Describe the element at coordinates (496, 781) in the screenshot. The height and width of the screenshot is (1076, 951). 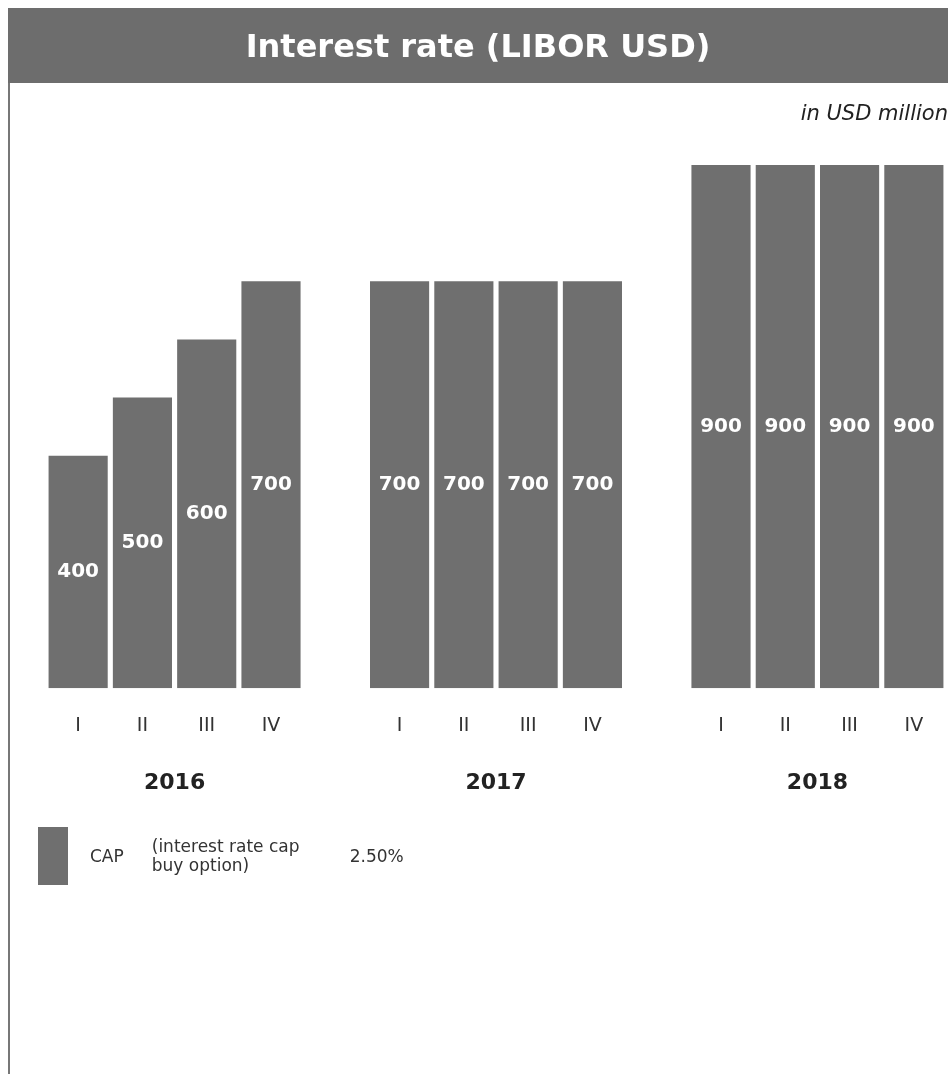
I see `text: 2017` at that location.